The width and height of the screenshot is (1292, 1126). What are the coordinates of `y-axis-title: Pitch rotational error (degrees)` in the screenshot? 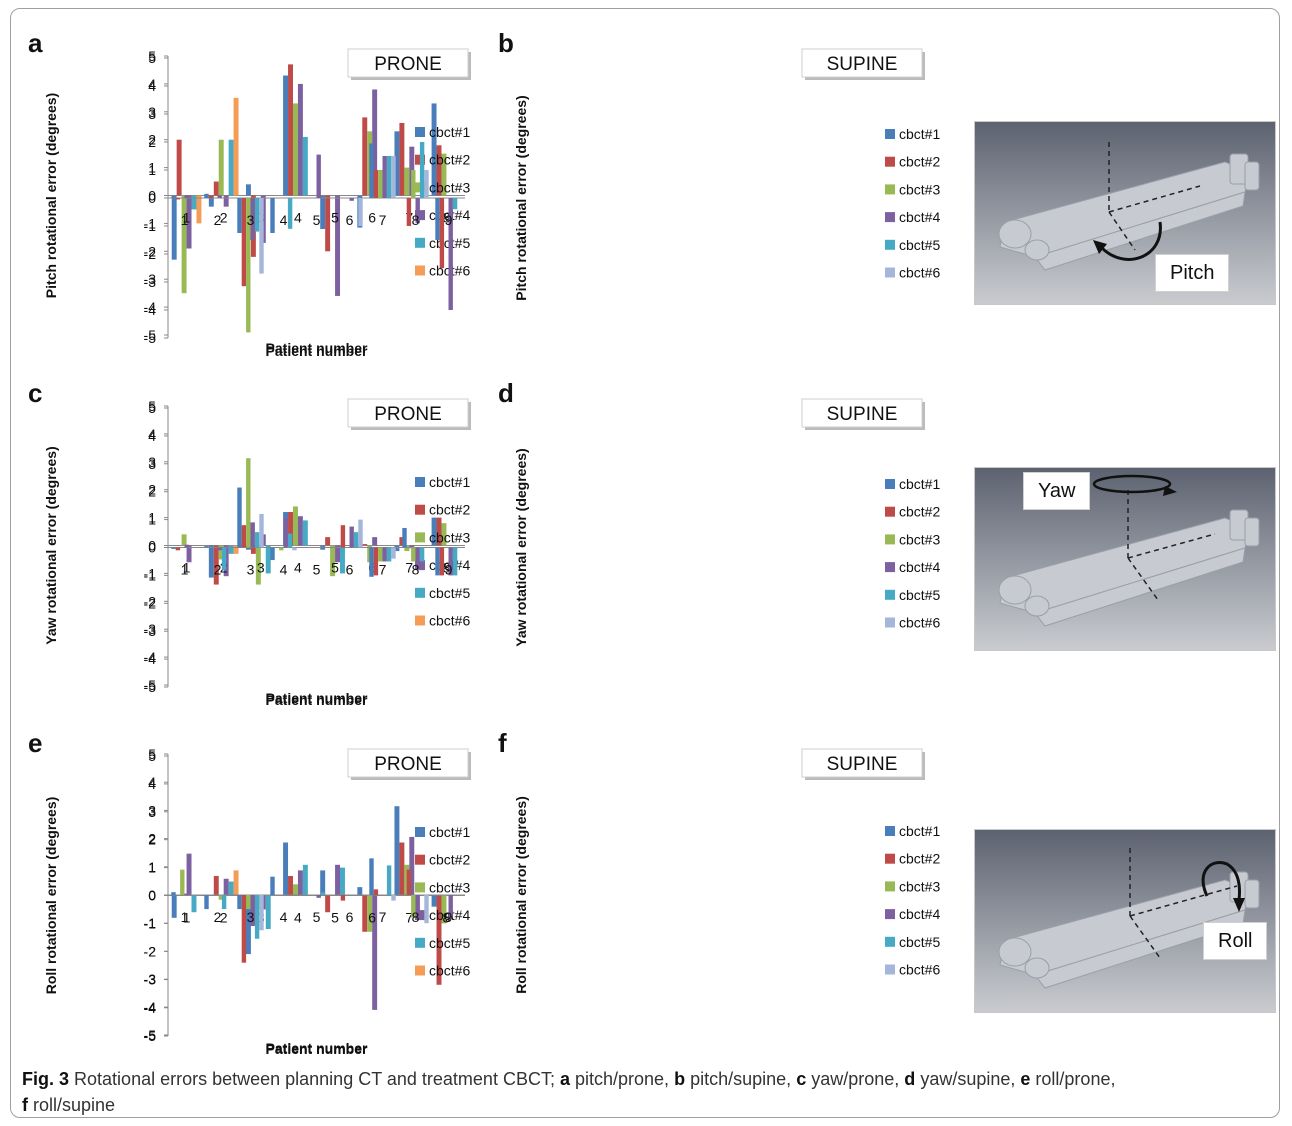 It's located at (521, 197).